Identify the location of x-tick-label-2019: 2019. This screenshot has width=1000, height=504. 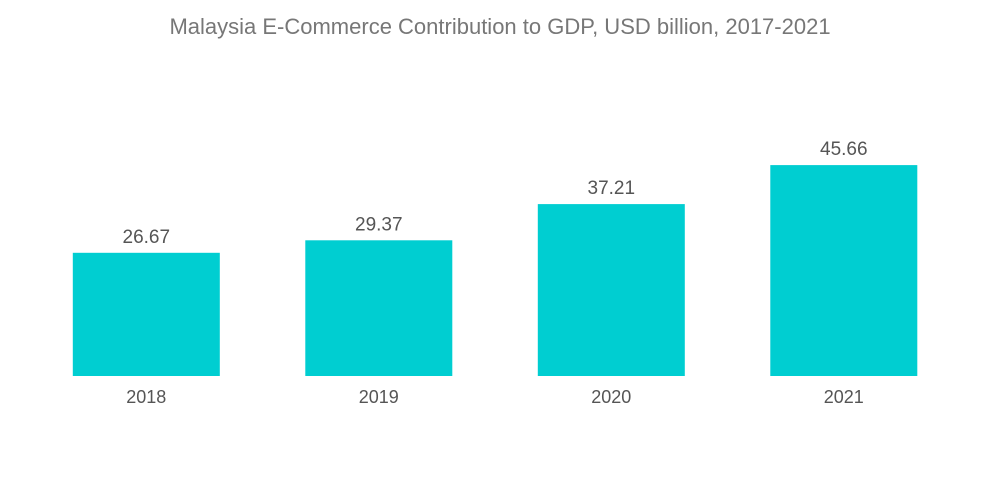
(379, 397).